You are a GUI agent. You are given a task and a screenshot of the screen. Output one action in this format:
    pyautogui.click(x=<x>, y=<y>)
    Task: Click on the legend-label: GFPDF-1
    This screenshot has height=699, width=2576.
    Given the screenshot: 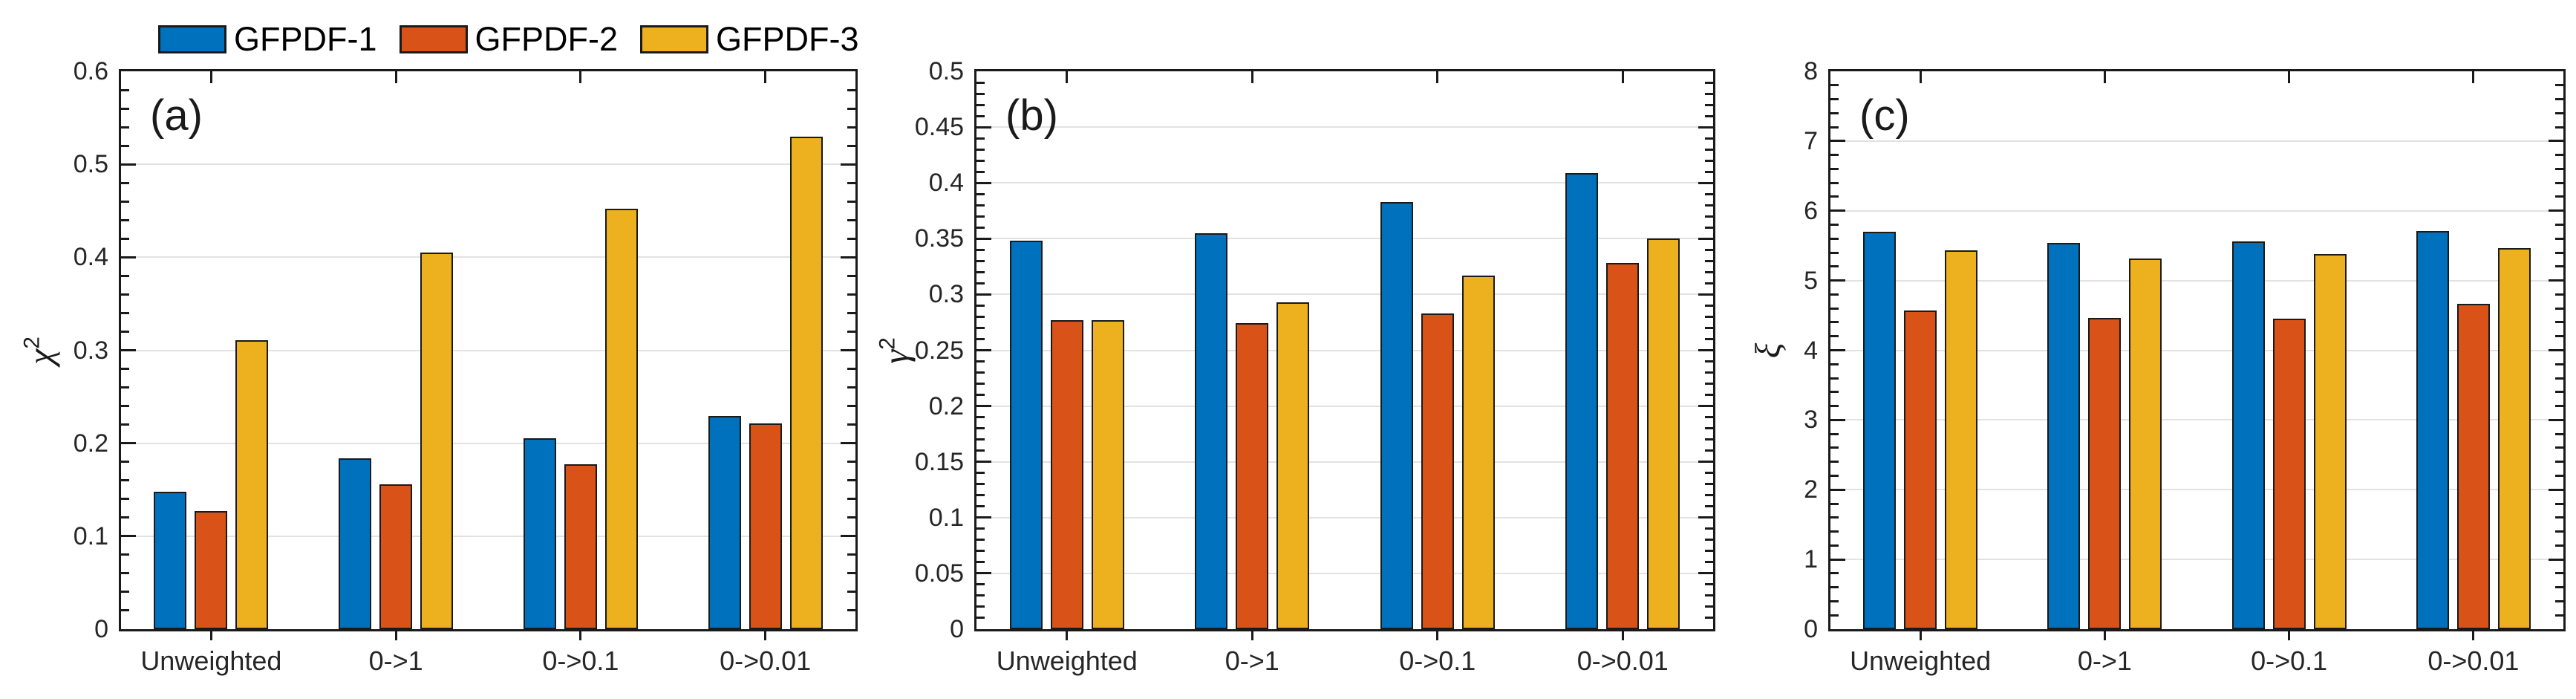 What is the action you would take?
    pyautogui.click(x=305, y=39)
    